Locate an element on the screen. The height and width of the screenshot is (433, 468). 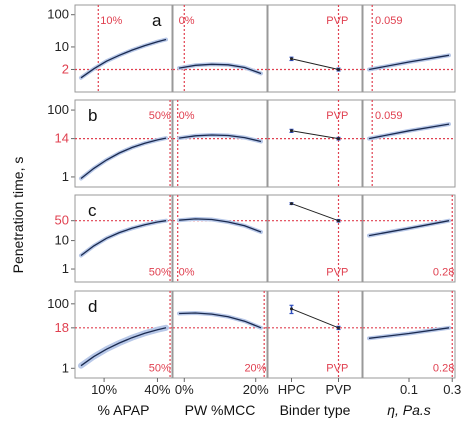
annotation-b-3: 0.059 is located at coordinates (389, 116).